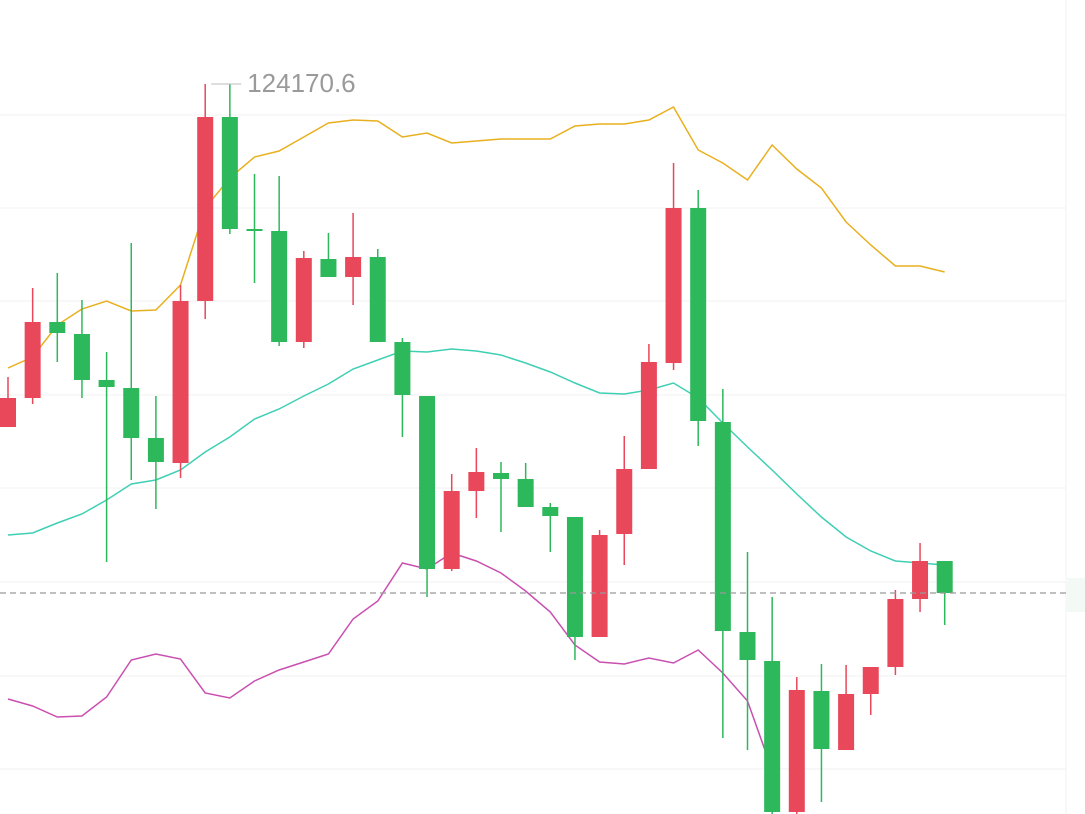 The height and width of the screenshot is (814, 1085). I want to click on high-label: 124170.6, so click(301, 83).